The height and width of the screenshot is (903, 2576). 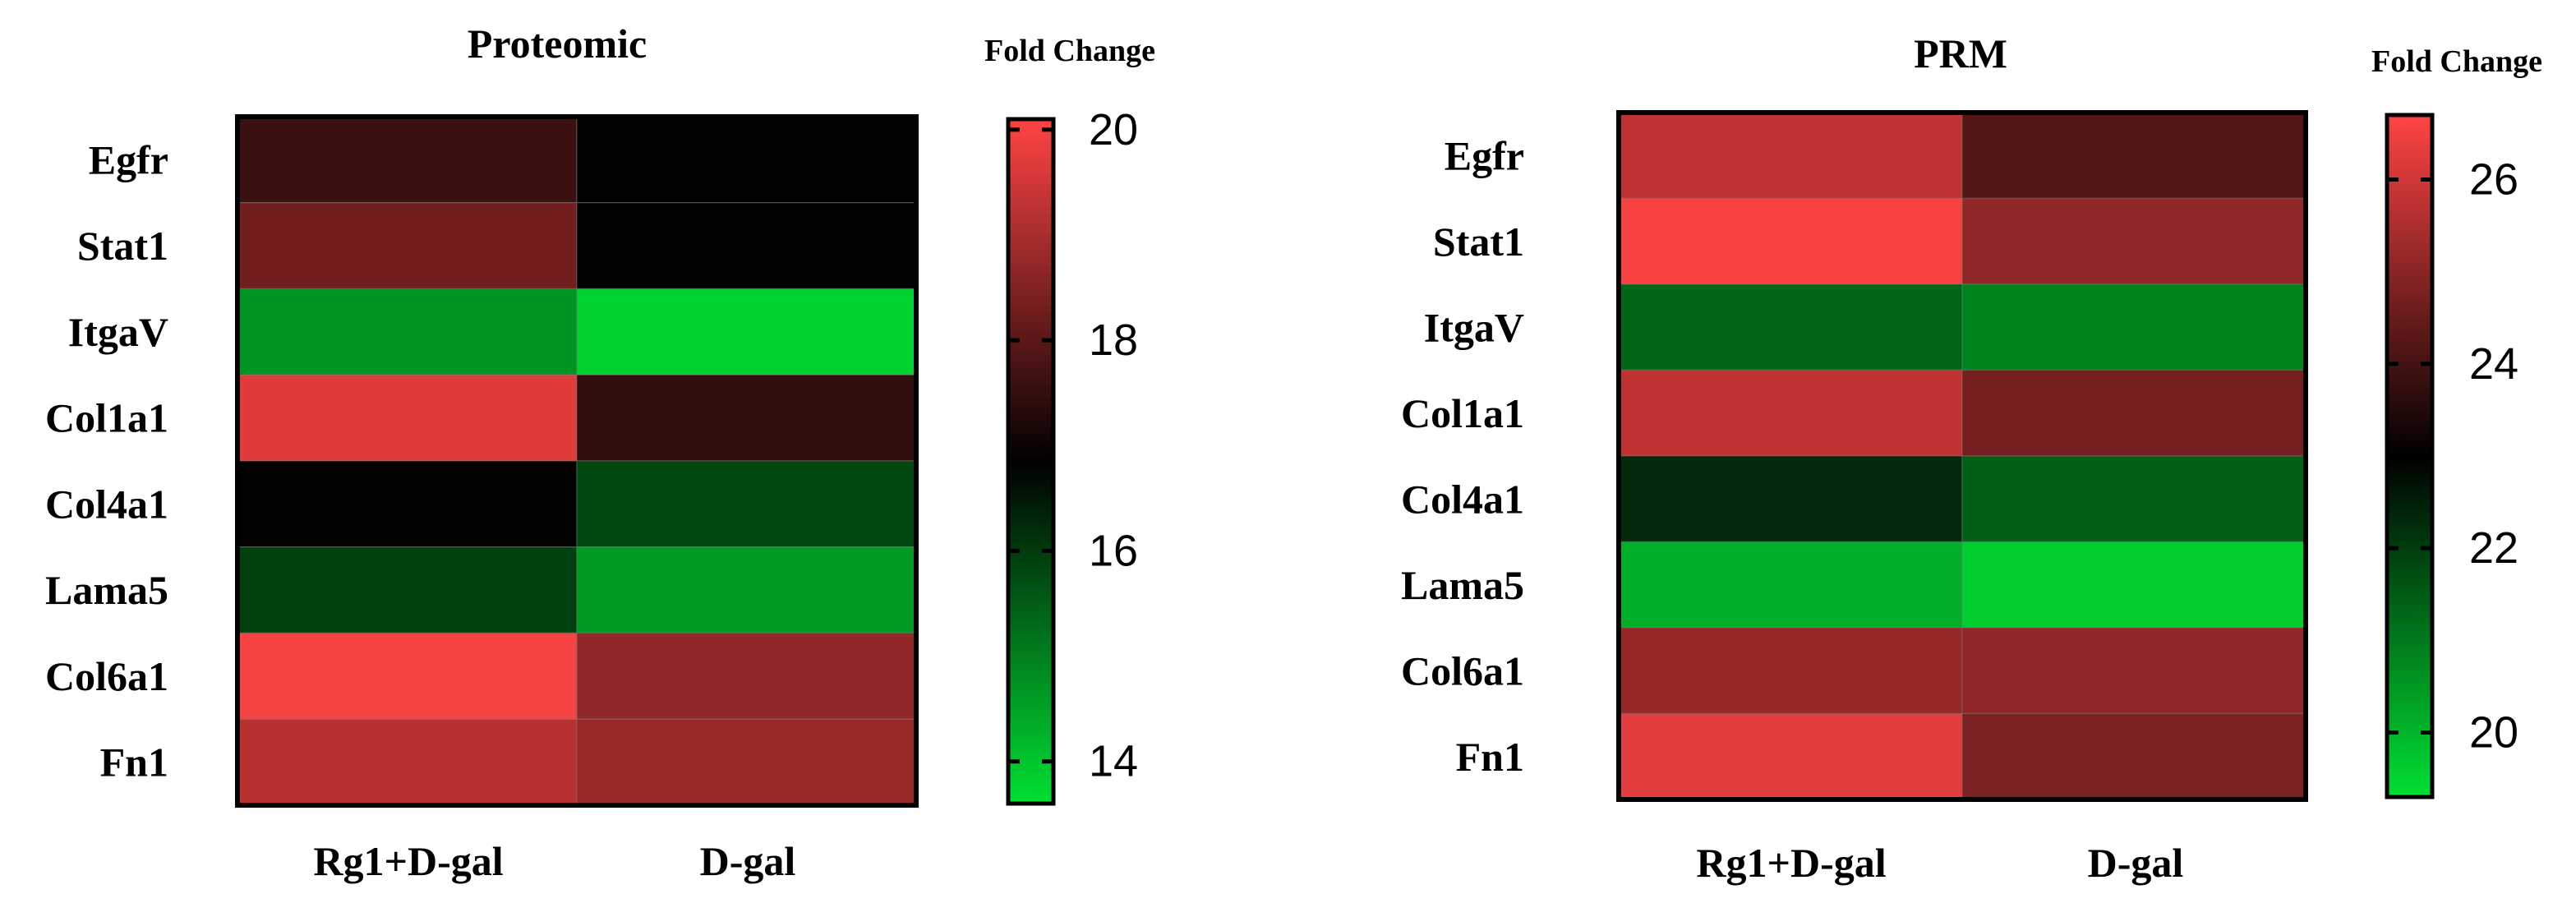 What do you see at coordinates (2493, 548) in the screenshot?
I see `colorbar-tick-label: 22` at bounding box center [2493, 548].